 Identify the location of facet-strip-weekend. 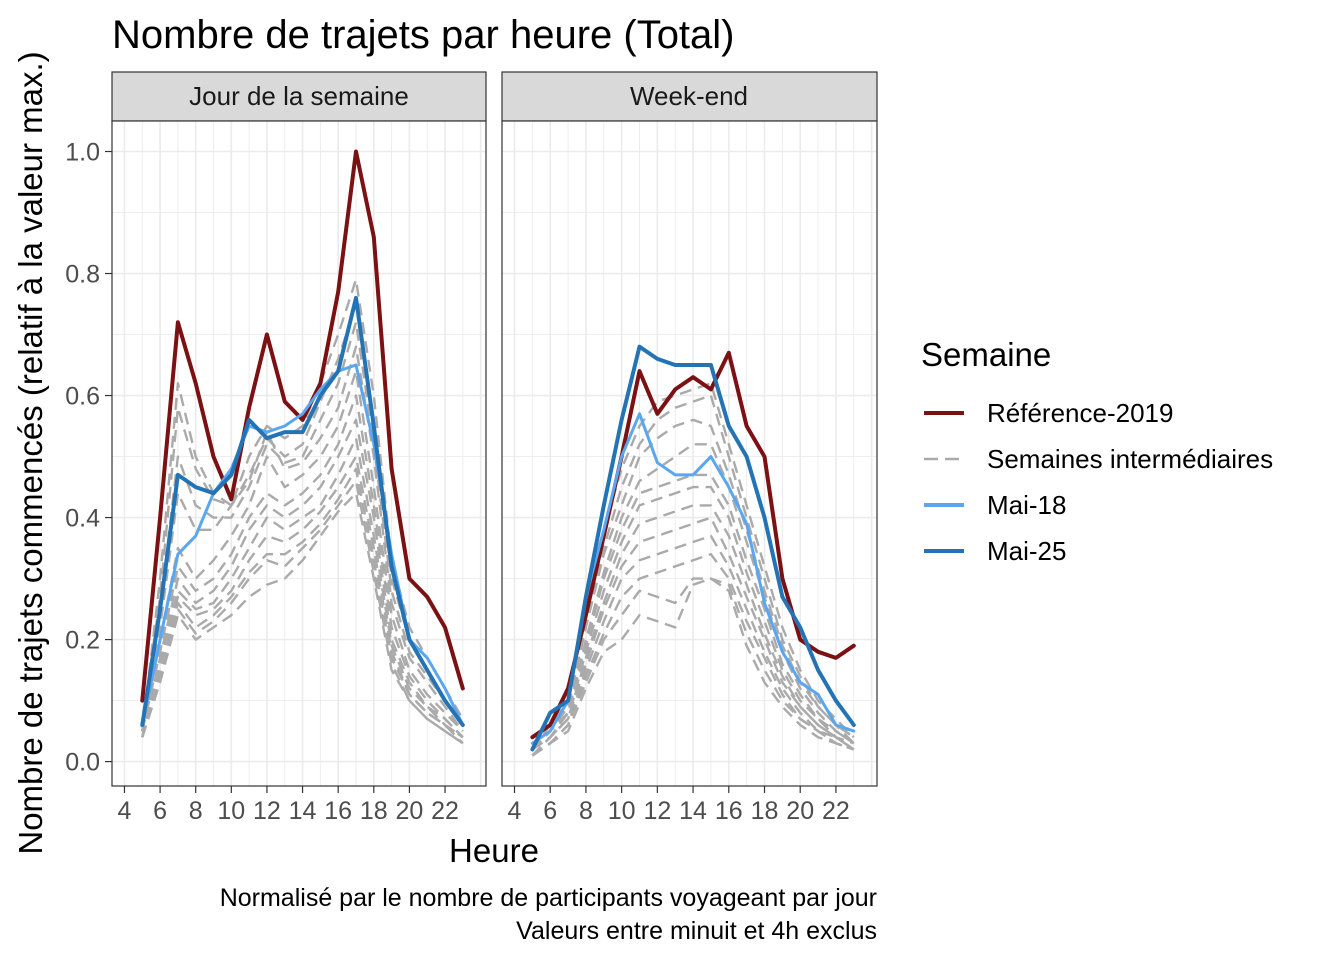
(689, 96).